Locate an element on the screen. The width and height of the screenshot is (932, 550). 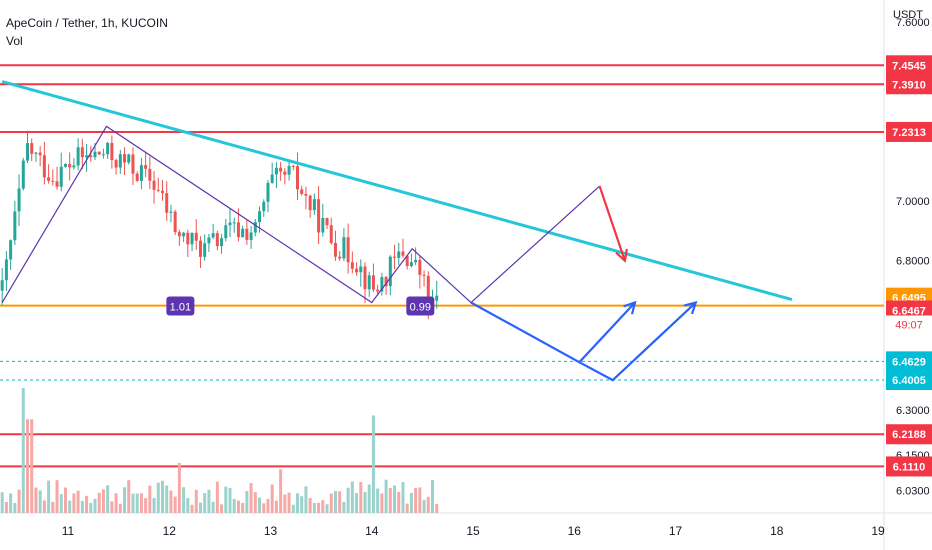
bullish-projection-path is located at coordinates (583, 341).